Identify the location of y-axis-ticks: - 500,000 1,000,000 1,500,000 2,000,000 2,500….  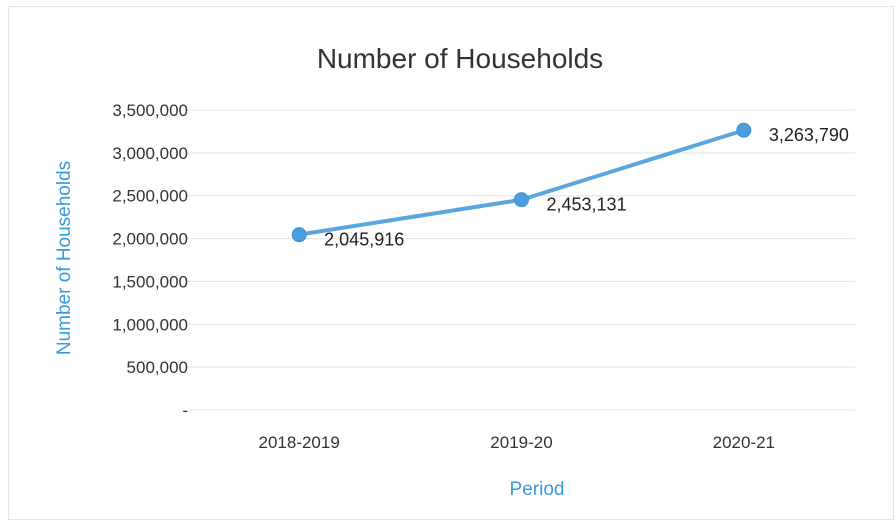
(150, 260).